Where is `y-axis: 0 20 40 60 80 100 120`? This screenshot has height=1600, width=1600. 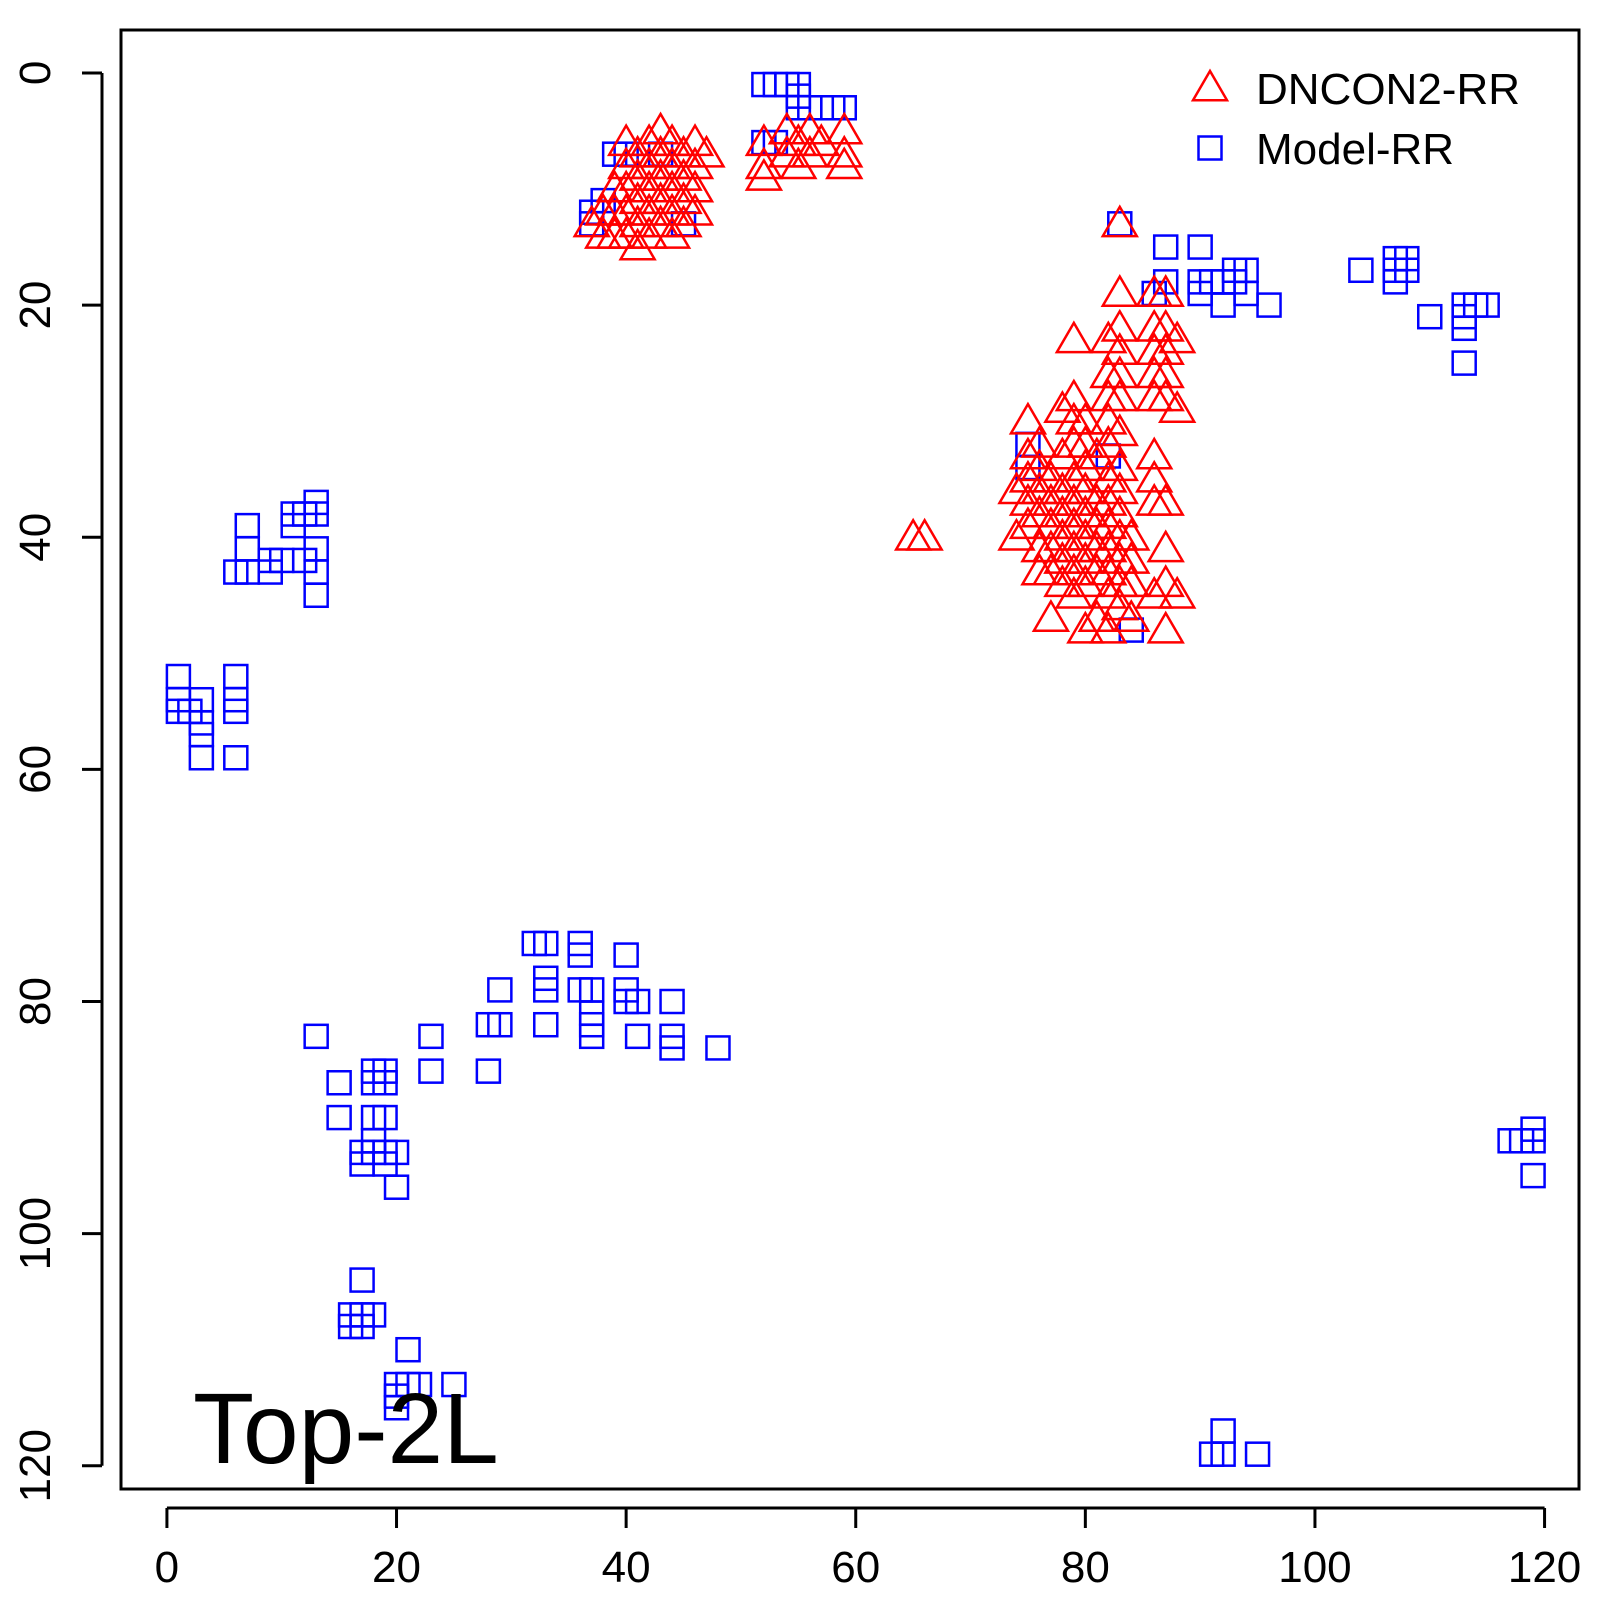
y-axis: 0 20 40 60 80 100 120 is located at coordinates (57, 781).